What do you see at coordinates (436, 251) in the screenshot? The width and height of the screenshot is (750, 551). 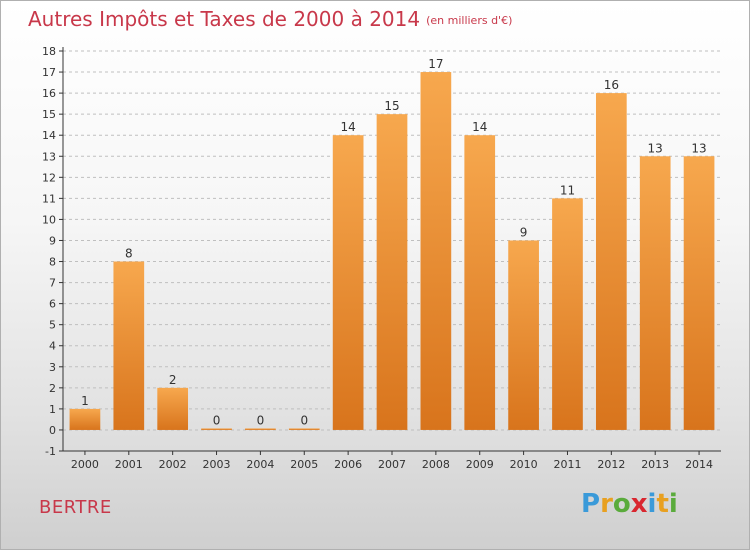 I see `bar-2008` at bounding box center [436, 251].